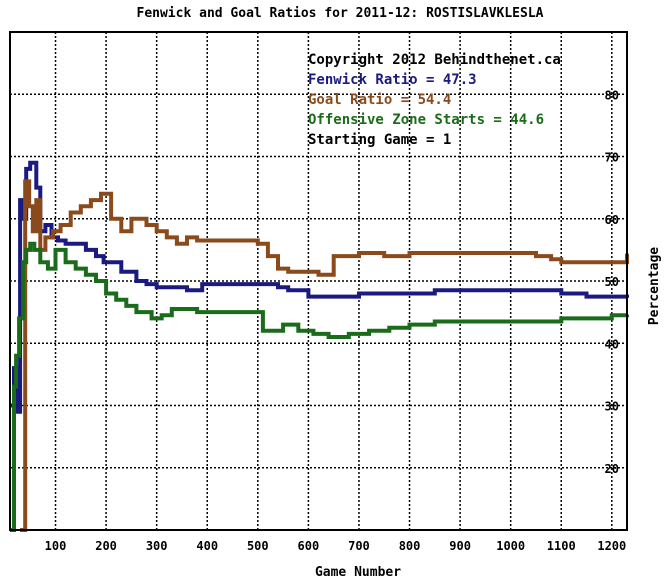 This screenshot has width=665, height=580. Describe the element at coordinates (106, 546) in the screenshot. I see `x-tick-label: 200` at that location.